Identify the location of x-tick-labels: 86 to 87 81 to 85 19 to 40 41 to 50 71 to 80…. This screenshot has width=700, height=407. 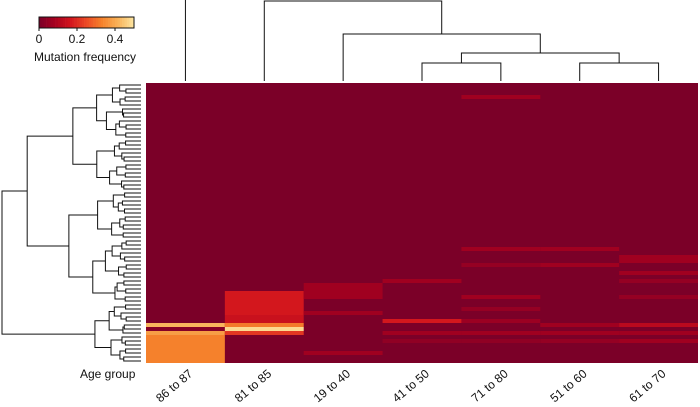
(411, 385).